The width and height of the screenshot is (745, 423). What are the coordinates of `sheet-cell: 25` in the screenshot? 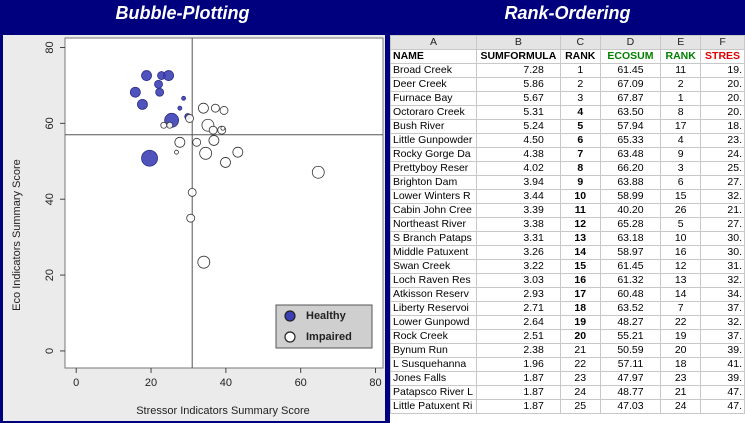 It's located at (580, 406).